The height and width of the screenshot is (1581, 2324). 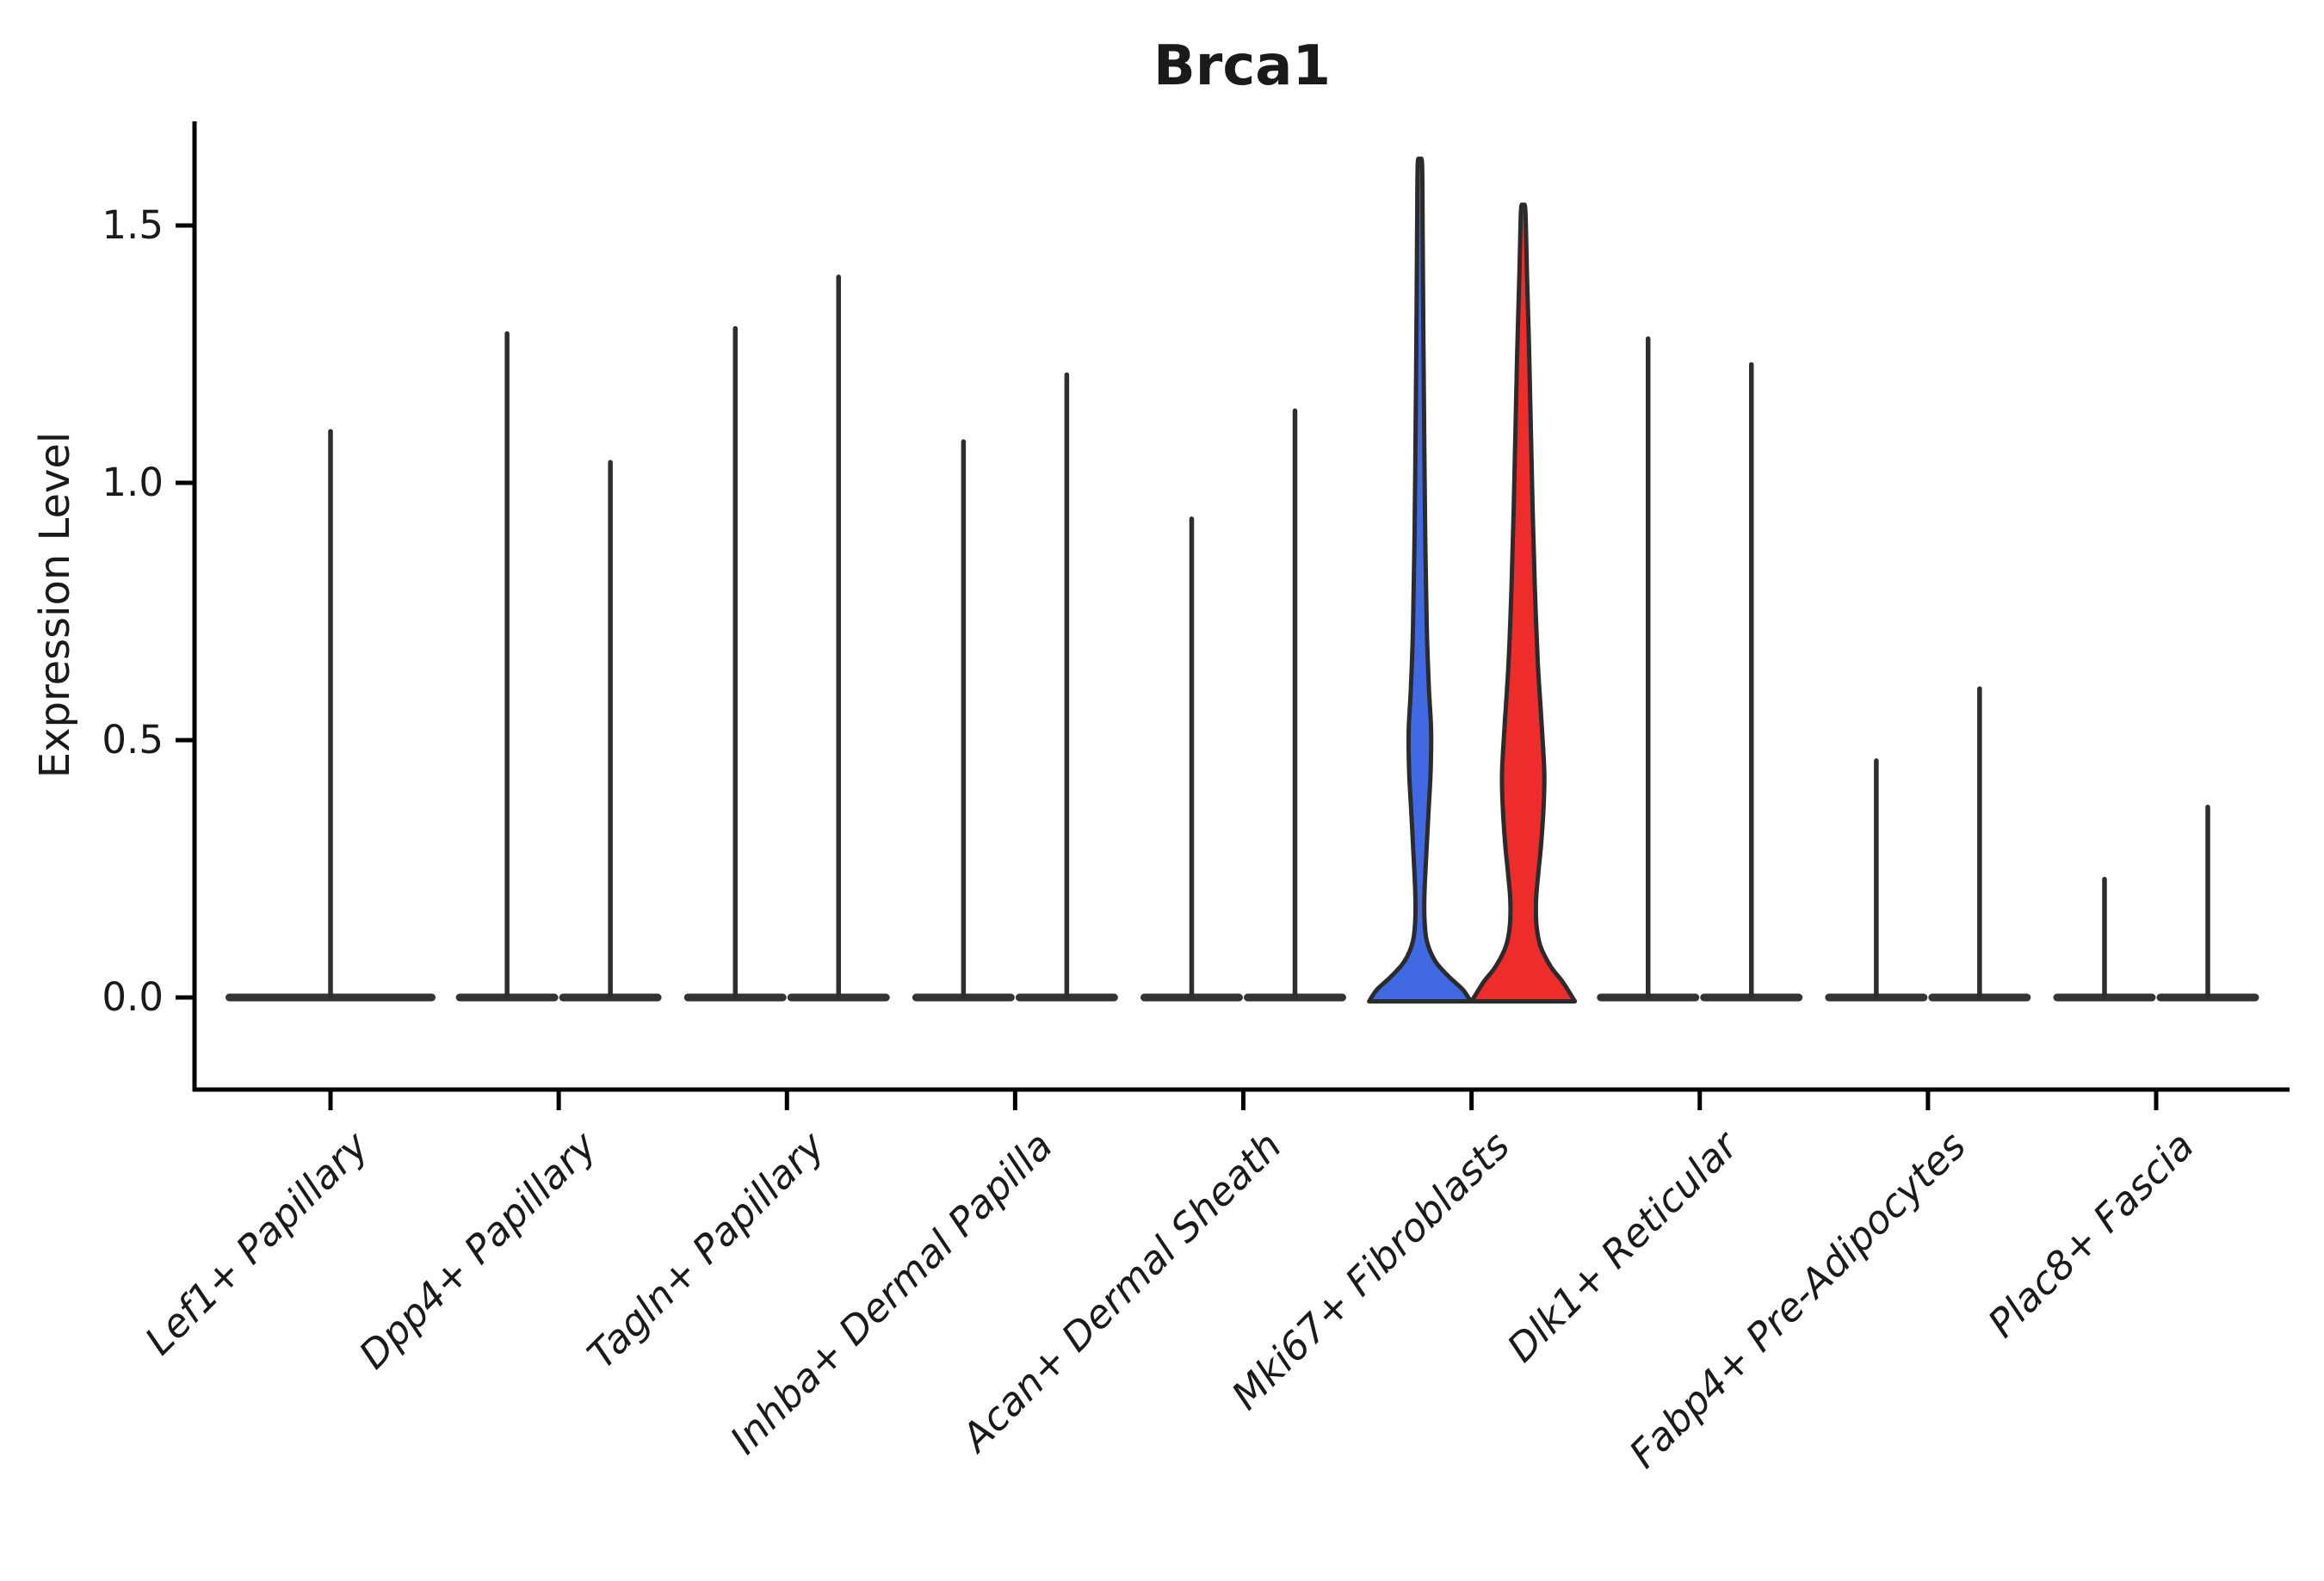 What do you see at coordinates (1523, 603) in the screenshot?
I see `violin-filled-red` at bounding box center [1523, 603].